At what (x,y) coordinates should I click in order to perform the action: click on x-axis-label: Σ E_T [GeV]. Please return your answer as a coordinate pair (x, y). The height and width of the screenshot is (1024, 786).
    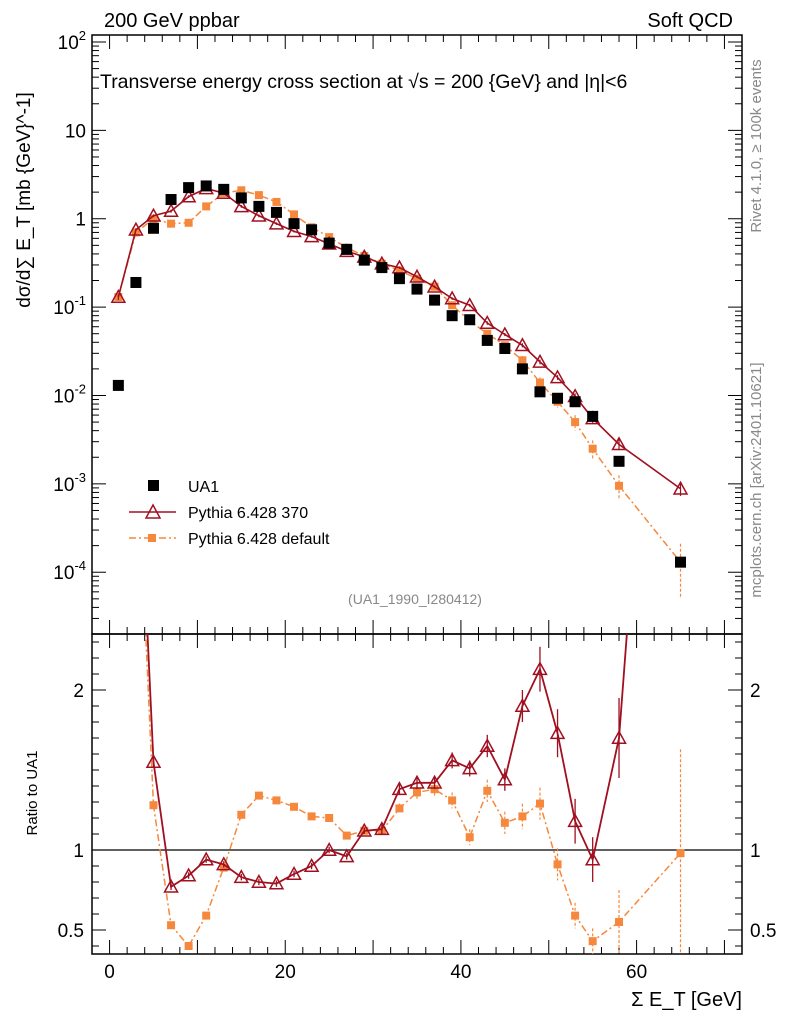
    Looking at the image, I should click on (686, 1000).